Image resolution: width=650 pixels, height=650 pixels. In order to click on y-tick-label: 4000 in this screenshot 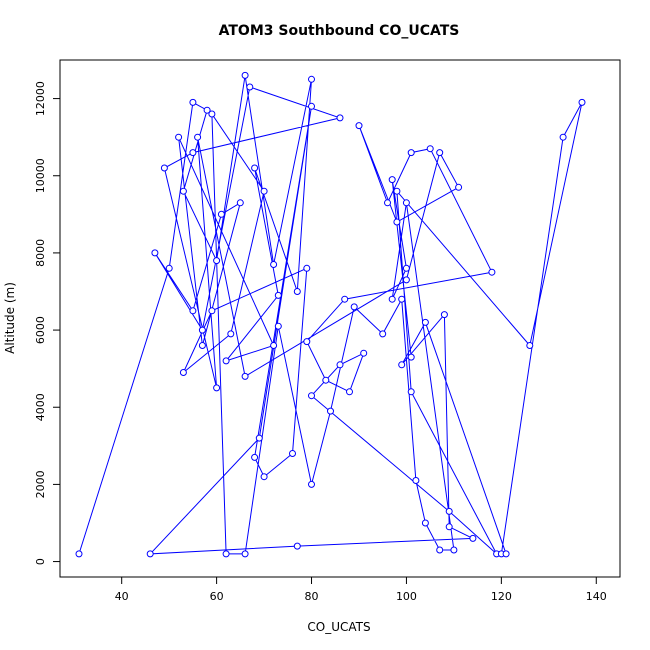, I will do `click(40, 407)`.